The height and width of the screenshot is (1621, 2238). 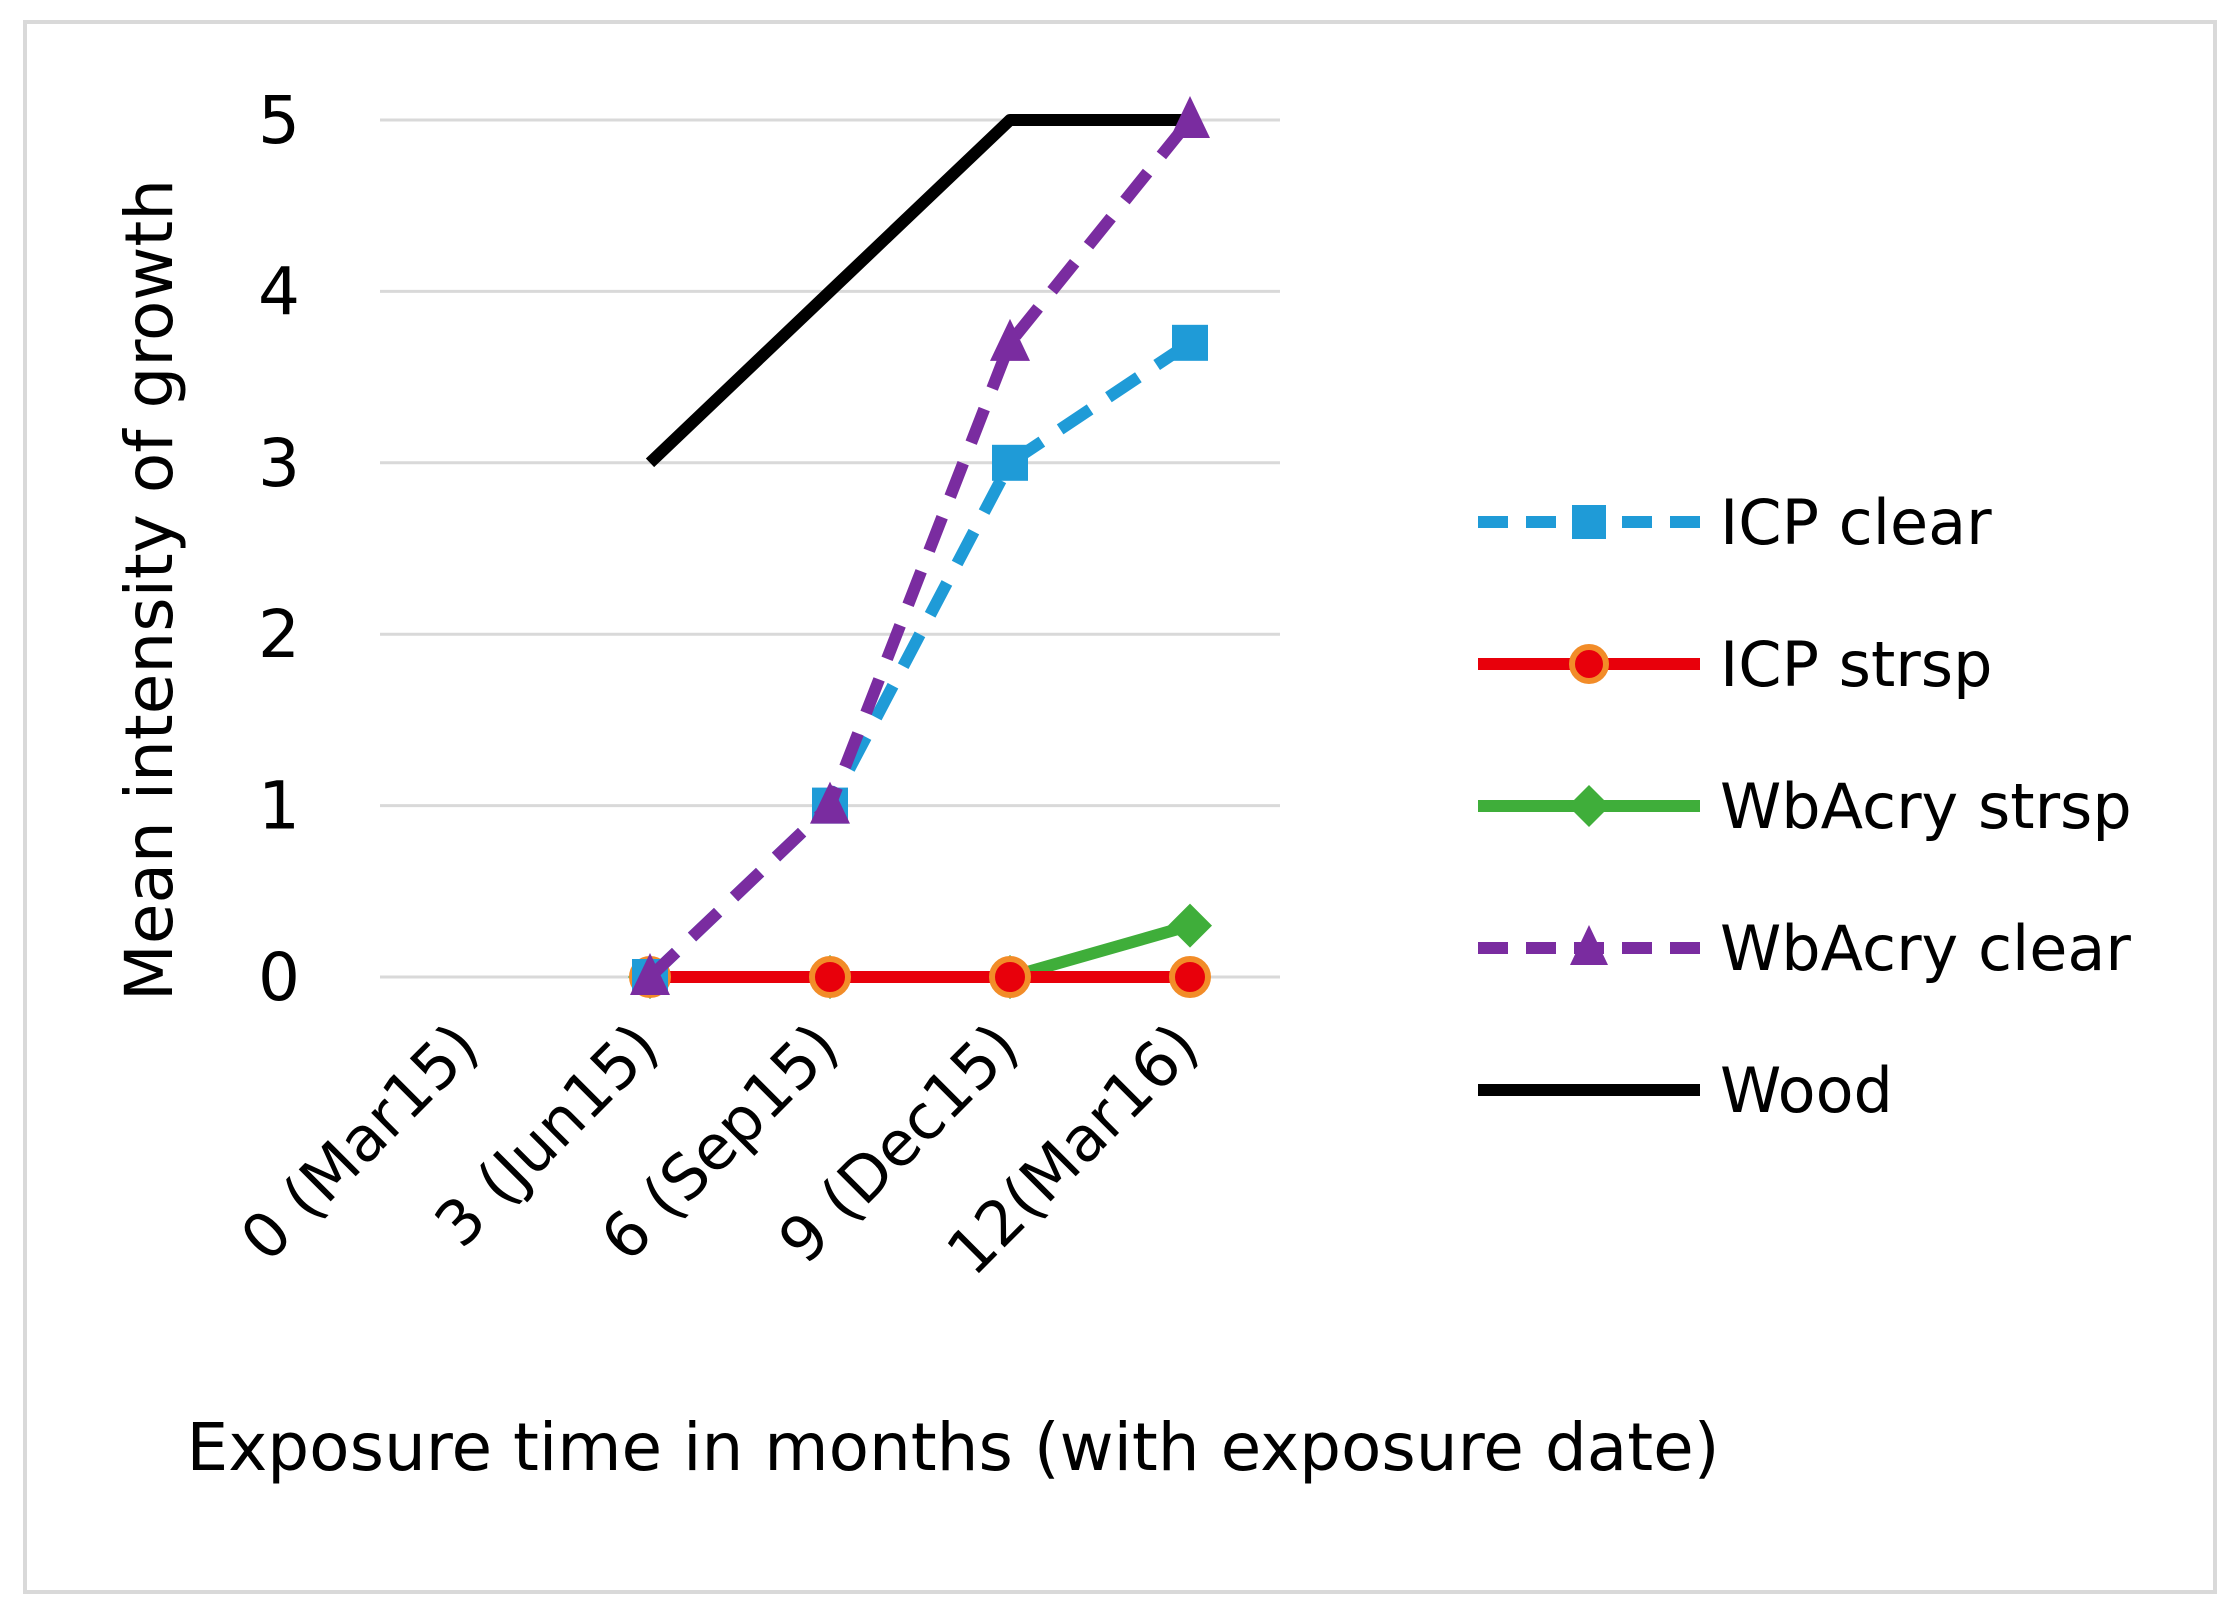 I want to click on y-tick-label: 2, so click(x=279, y=634).